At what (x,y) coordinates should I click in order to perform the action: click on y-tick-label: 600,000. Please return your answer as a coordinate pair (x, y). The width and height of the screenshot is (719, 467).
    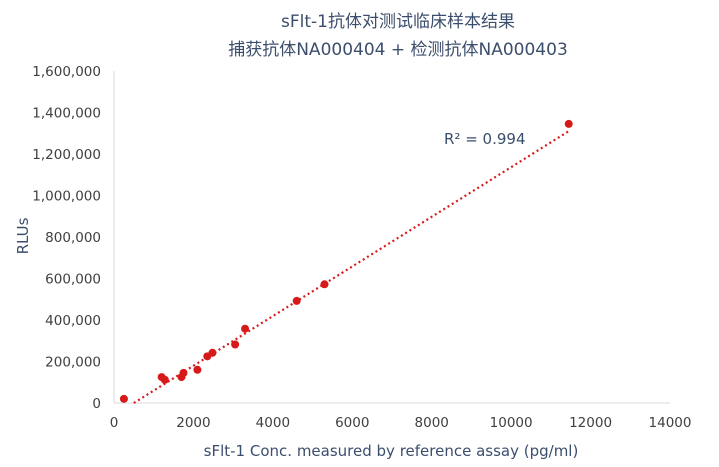
    Looking at the image, I should click on (73, 280).